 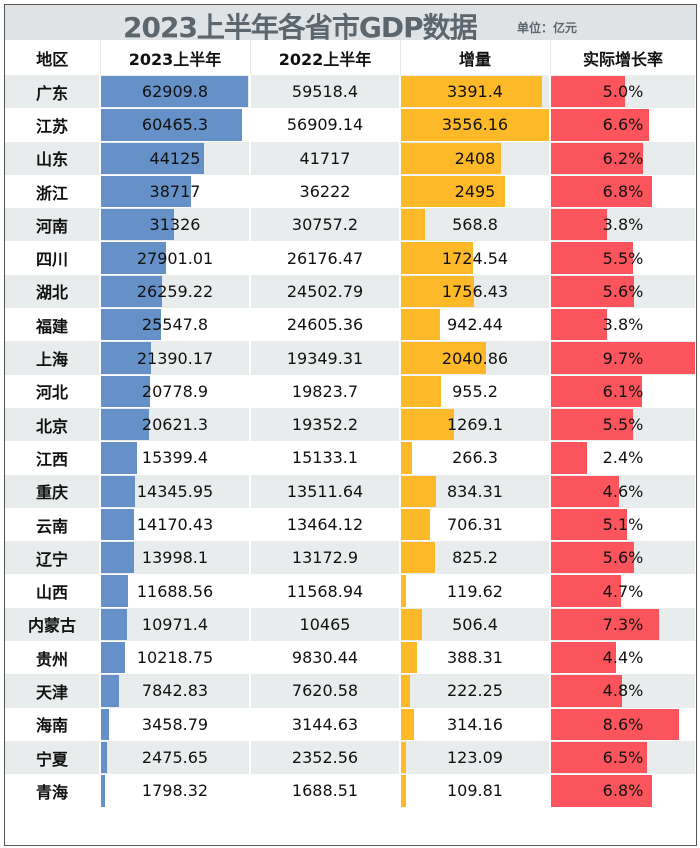 What do you see at coordinates (175, 624) in the screenshot?
I see `cell-gdp-2023: 10971.4` at bounding box center [175, 624].